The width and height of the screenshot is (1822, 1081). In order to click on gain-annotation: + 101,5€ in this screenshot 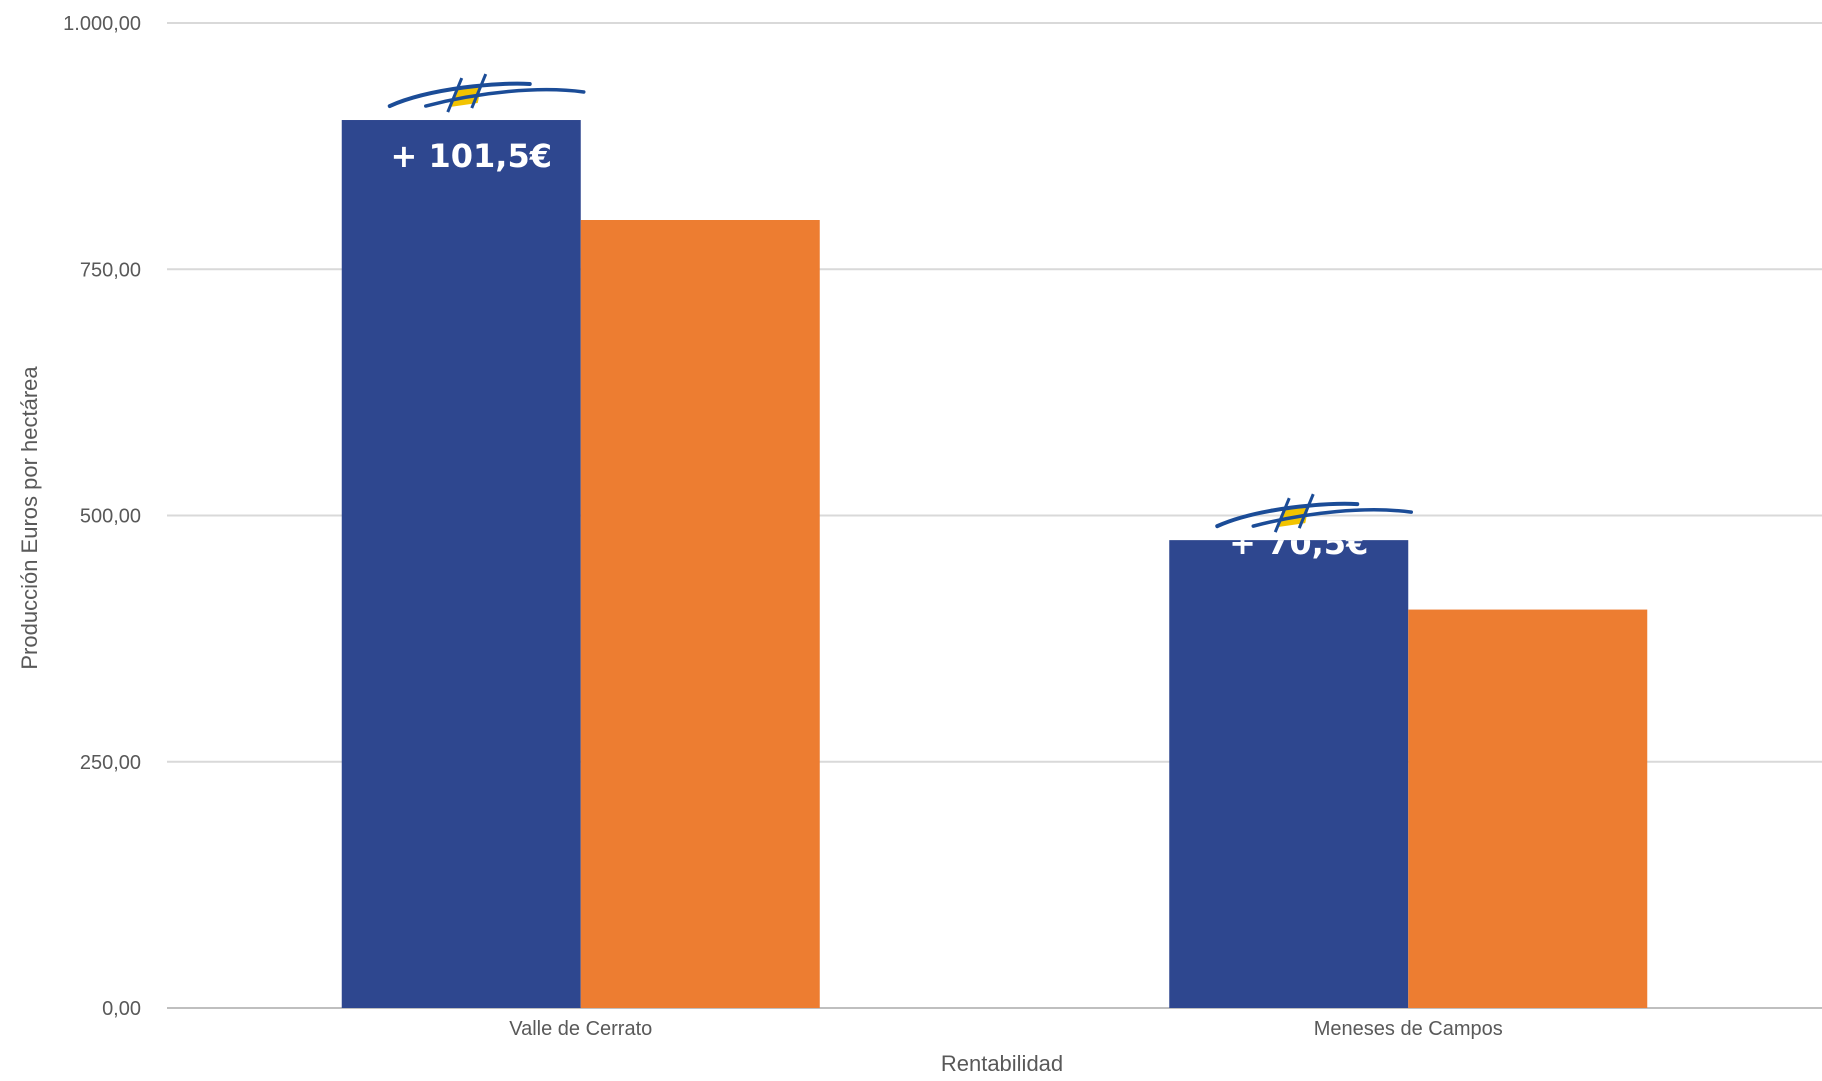, I will do `click(471, 156)`.